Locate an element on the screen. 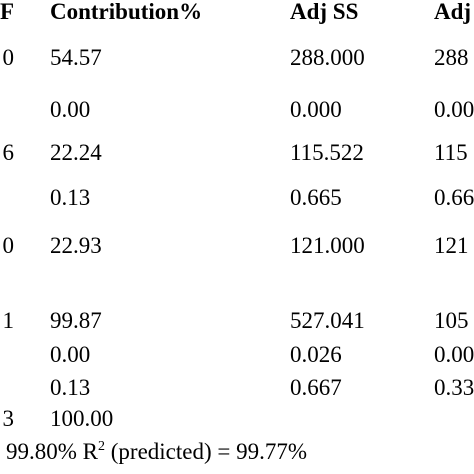 The image size is (474, 474). table-cell: 121.000 is located at coordinates (327, 245).